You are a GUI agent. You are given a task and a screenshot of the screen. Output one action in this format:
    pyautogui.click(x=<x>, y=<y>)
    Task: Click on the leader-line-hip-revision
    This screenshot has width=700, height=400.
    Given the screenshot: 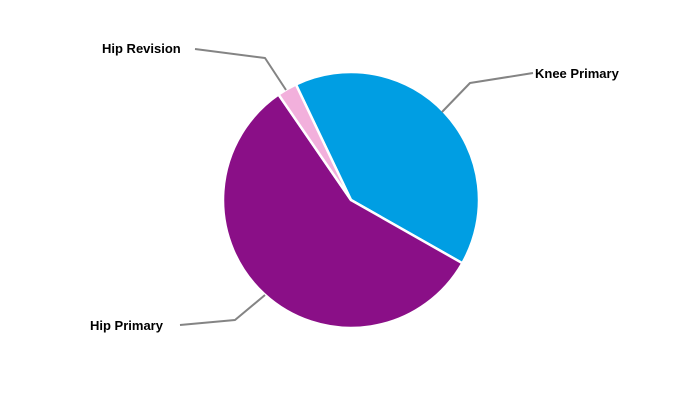 What is the action you would take?
    pyautogui.click(x=240, y=69)
    